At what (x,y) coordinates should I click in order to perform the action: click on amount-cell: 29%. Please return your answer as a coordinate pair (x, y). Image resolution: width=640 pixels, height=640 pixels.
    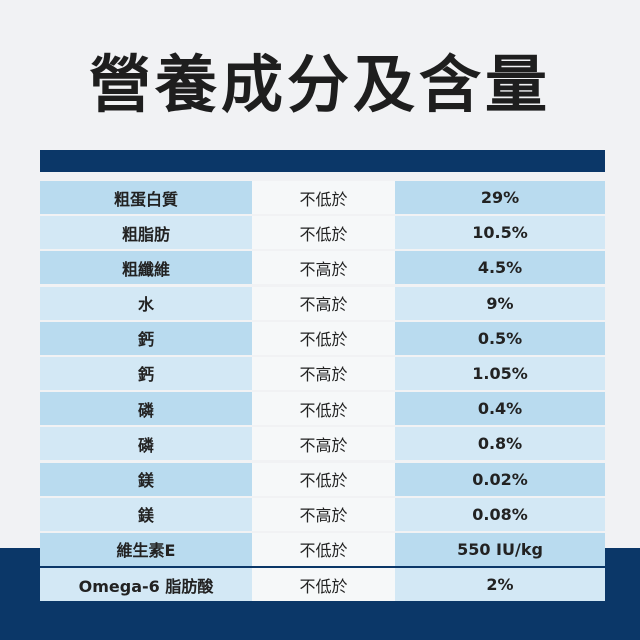
    Looking at the image, I should click on (500, 197).